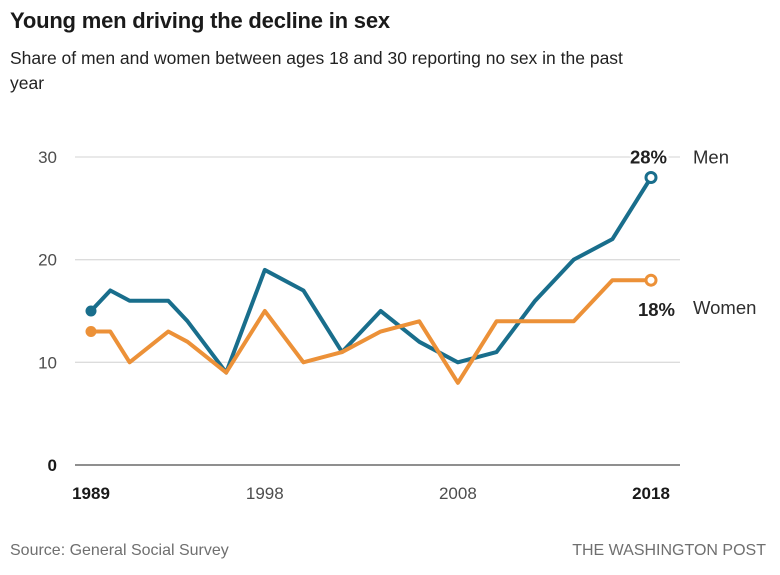  Describe the element at coordinates (200, 20) in the screenshot. I see `chart-title: Young men driving the decline in sex` at that location.